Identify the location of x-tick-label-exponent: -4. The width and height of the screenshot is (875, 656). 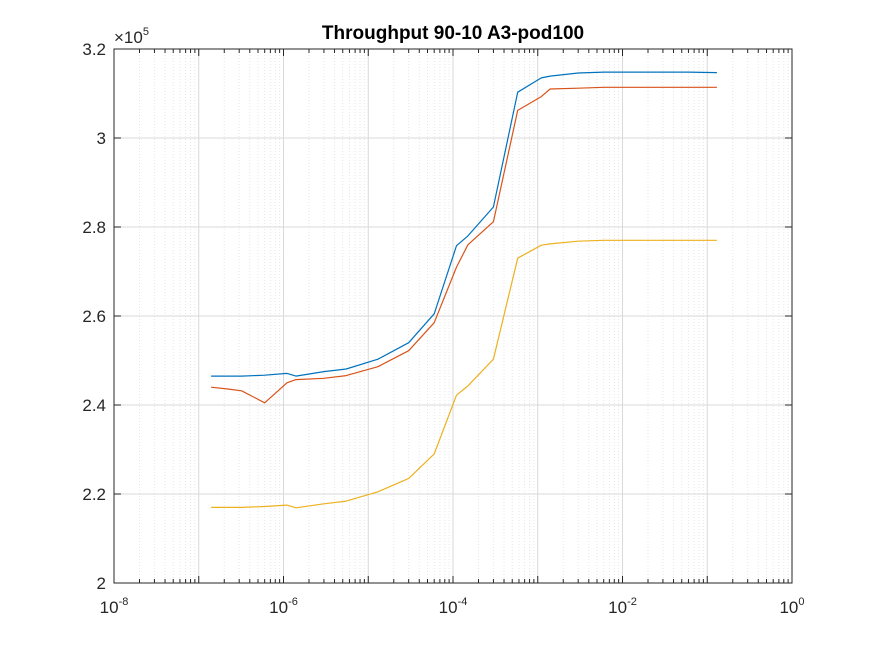
(463, 602).